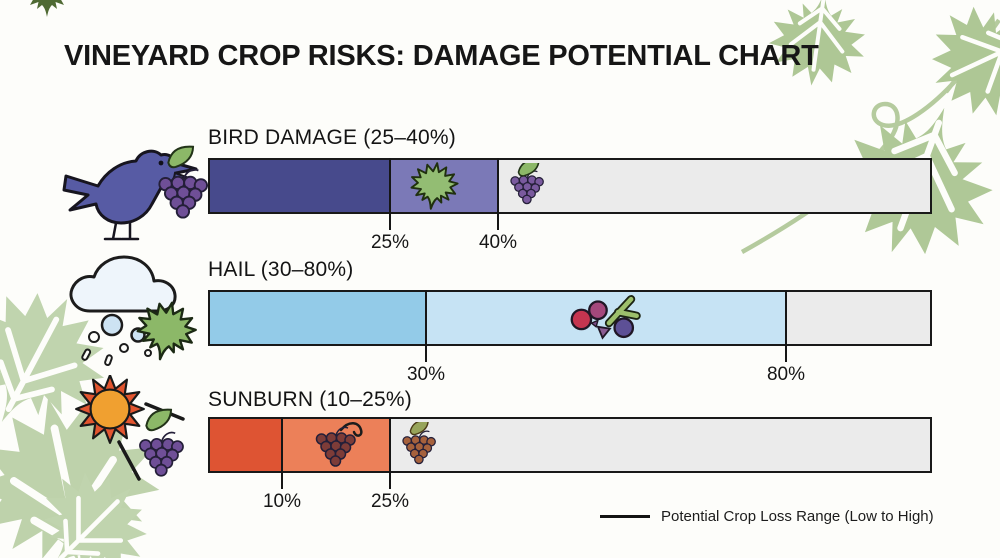  Describe the element at coordinates (786, 374) in the screenshot. I see `tick-label: 80%` at that location.